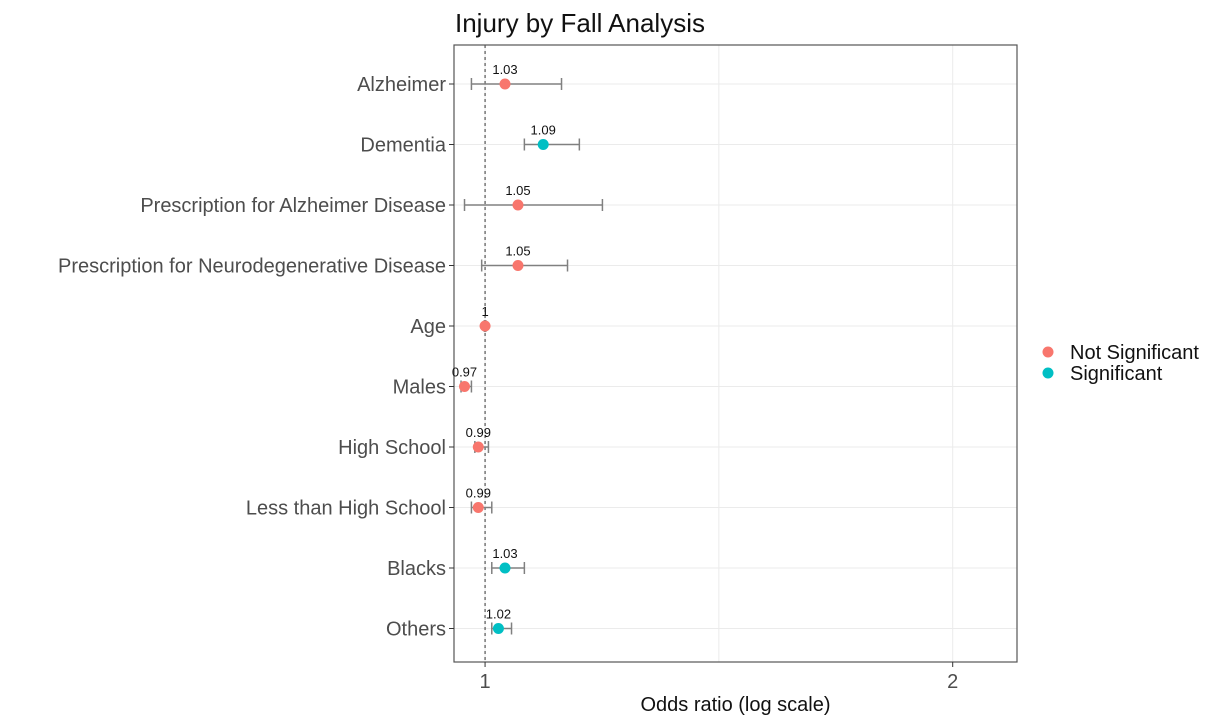 The width and height of the screenshot is (1220, 717). Describe the element at coordinates (346, 509) in the screenshot. I see `category-label: Less than High School` at that location.